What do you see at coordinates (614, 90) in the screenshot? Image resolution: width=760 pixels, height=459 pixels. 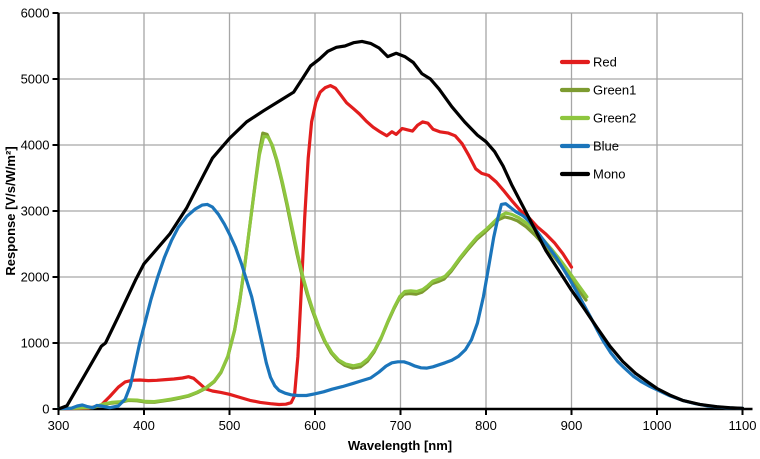 I see `legend-label-green1: Green1` at bounding box center [614, 90].